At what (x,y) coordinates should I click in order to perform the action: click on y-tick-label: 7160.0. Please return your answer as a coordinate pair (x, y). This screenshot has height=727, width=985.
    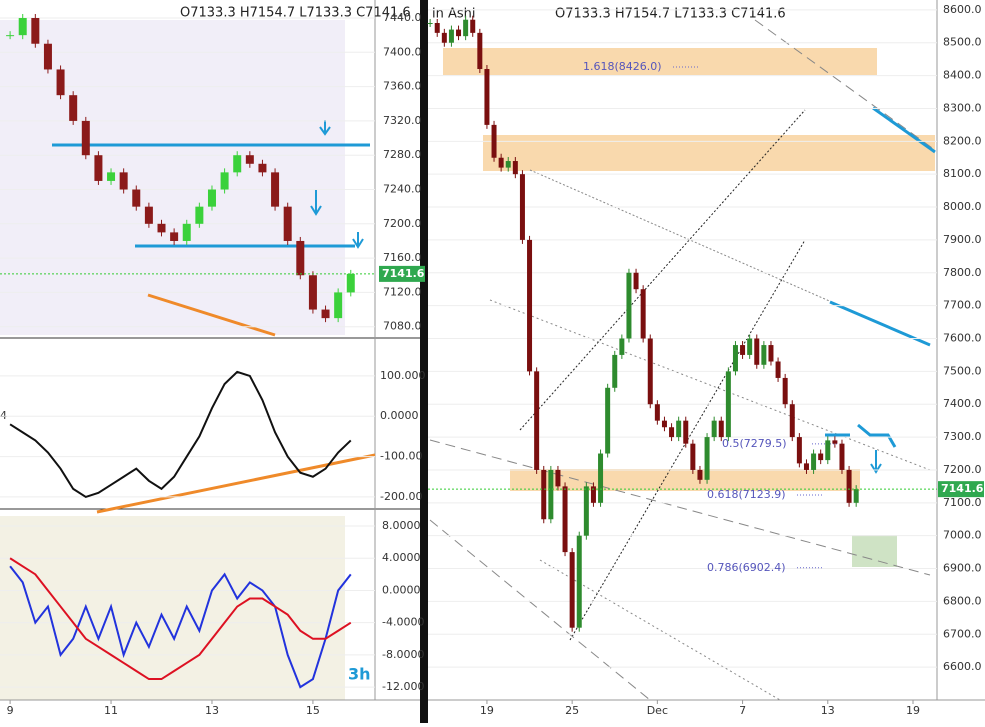
    Looking at the image, I should click on (402, 257).